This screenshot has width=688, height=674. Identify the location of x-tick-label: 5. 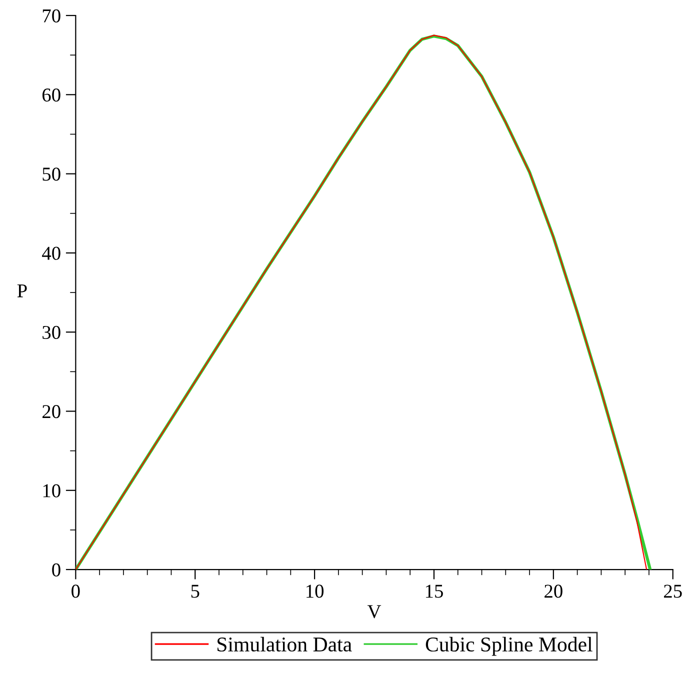
(195, 591).